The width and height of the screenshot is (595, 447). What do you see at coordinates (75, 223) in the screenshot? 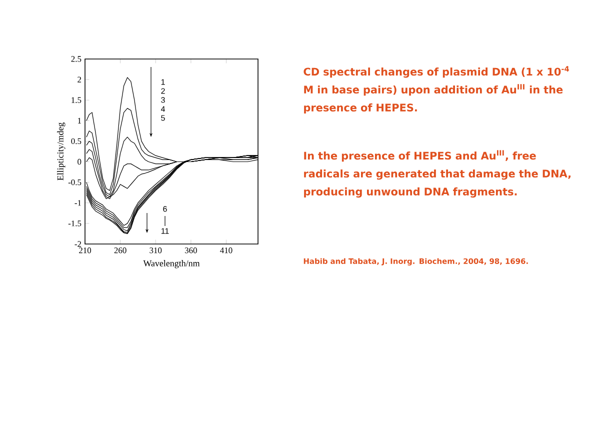
I see `y-tick-label: -1.5` at bounding box center [75, 223].